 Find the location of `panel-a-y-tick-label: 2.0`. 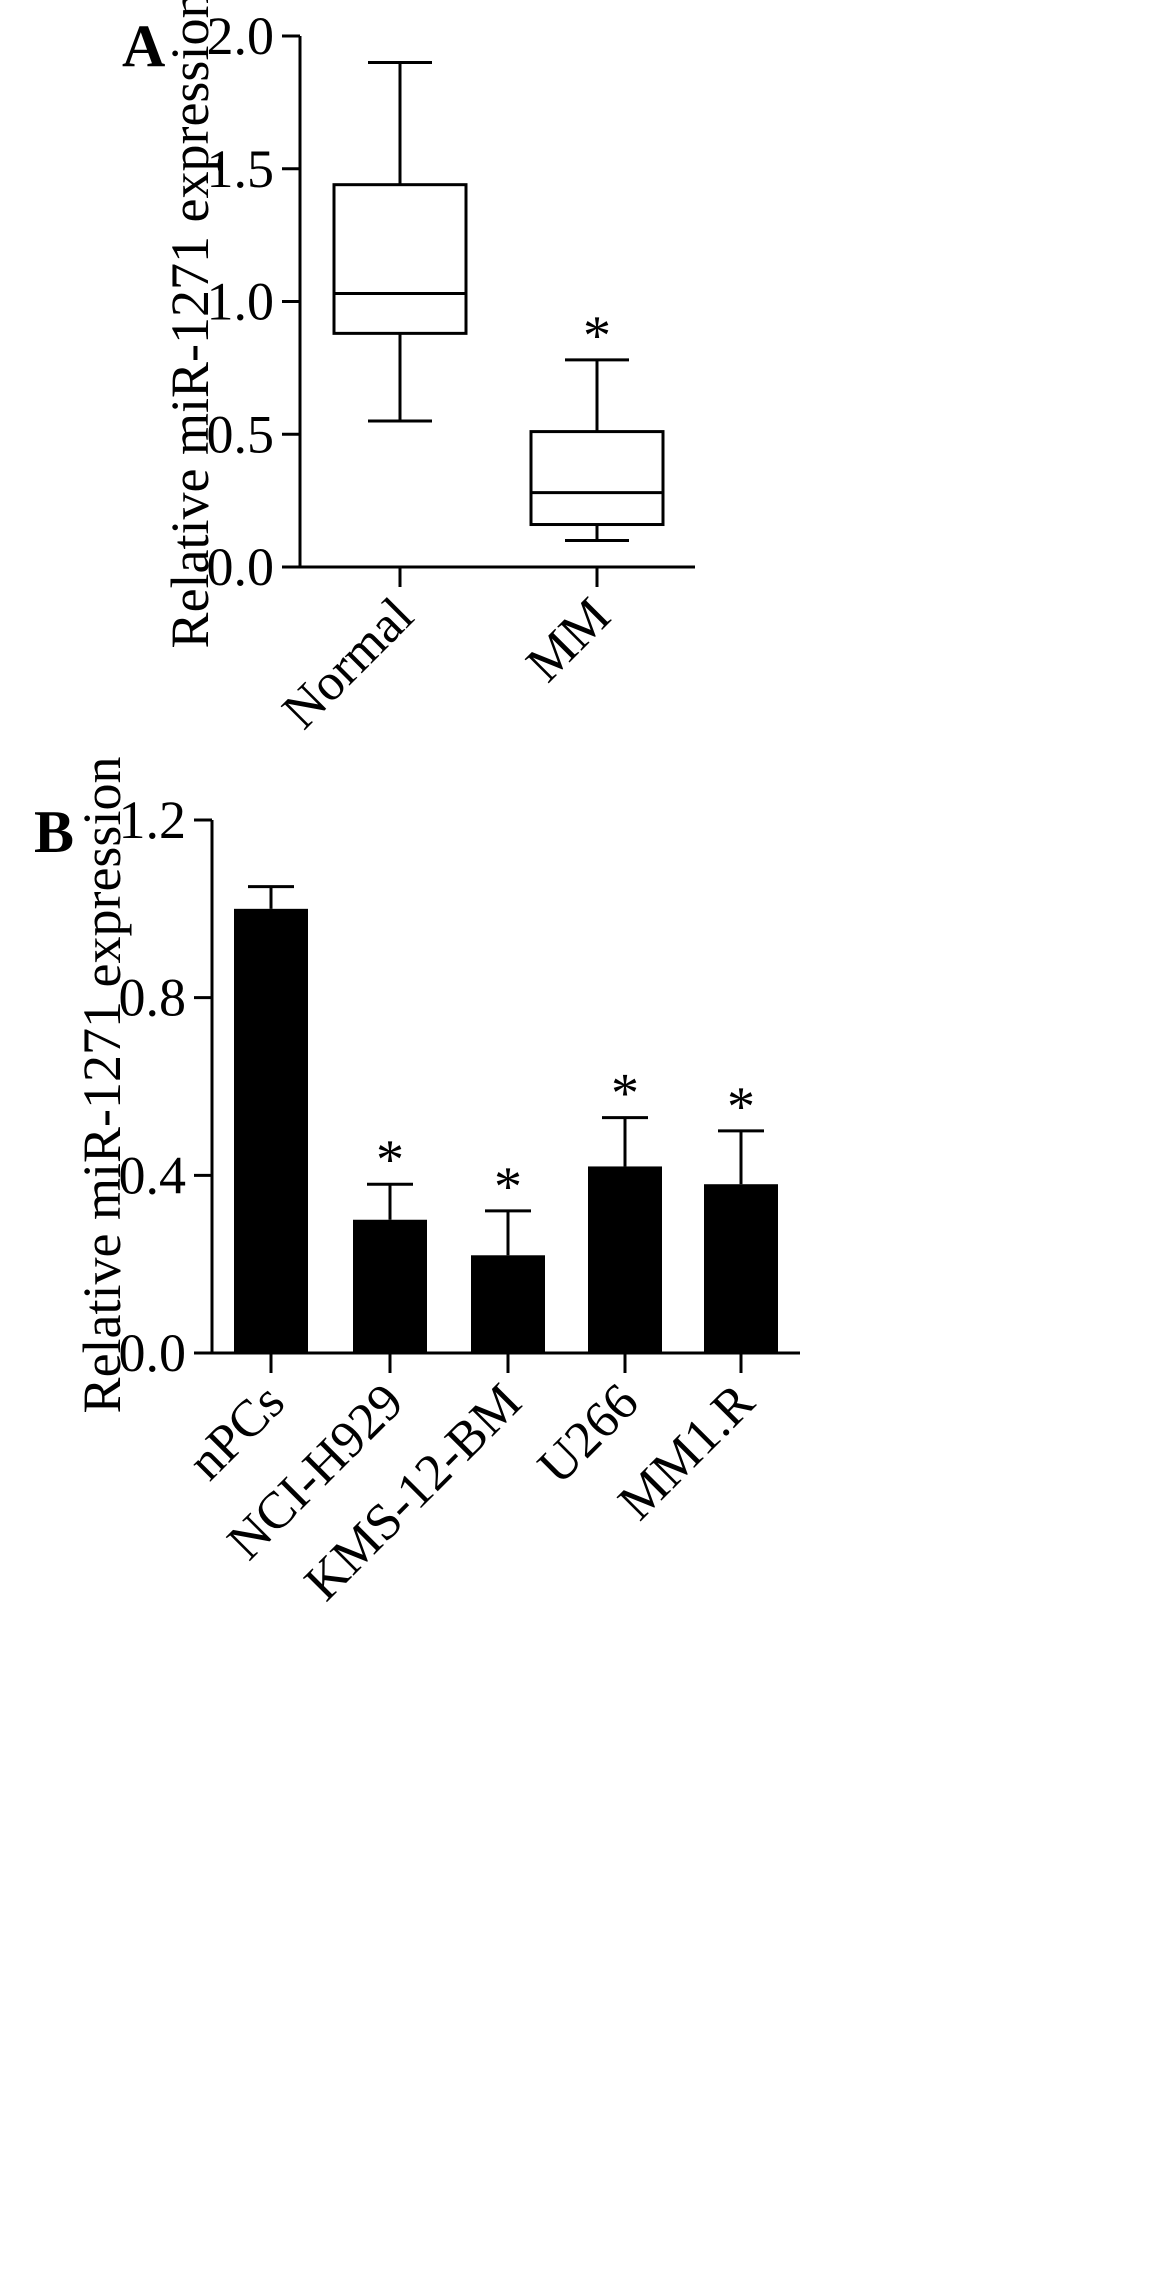

panel-a-y-tick-label: 2.0 is located at coordinates (241, 36).